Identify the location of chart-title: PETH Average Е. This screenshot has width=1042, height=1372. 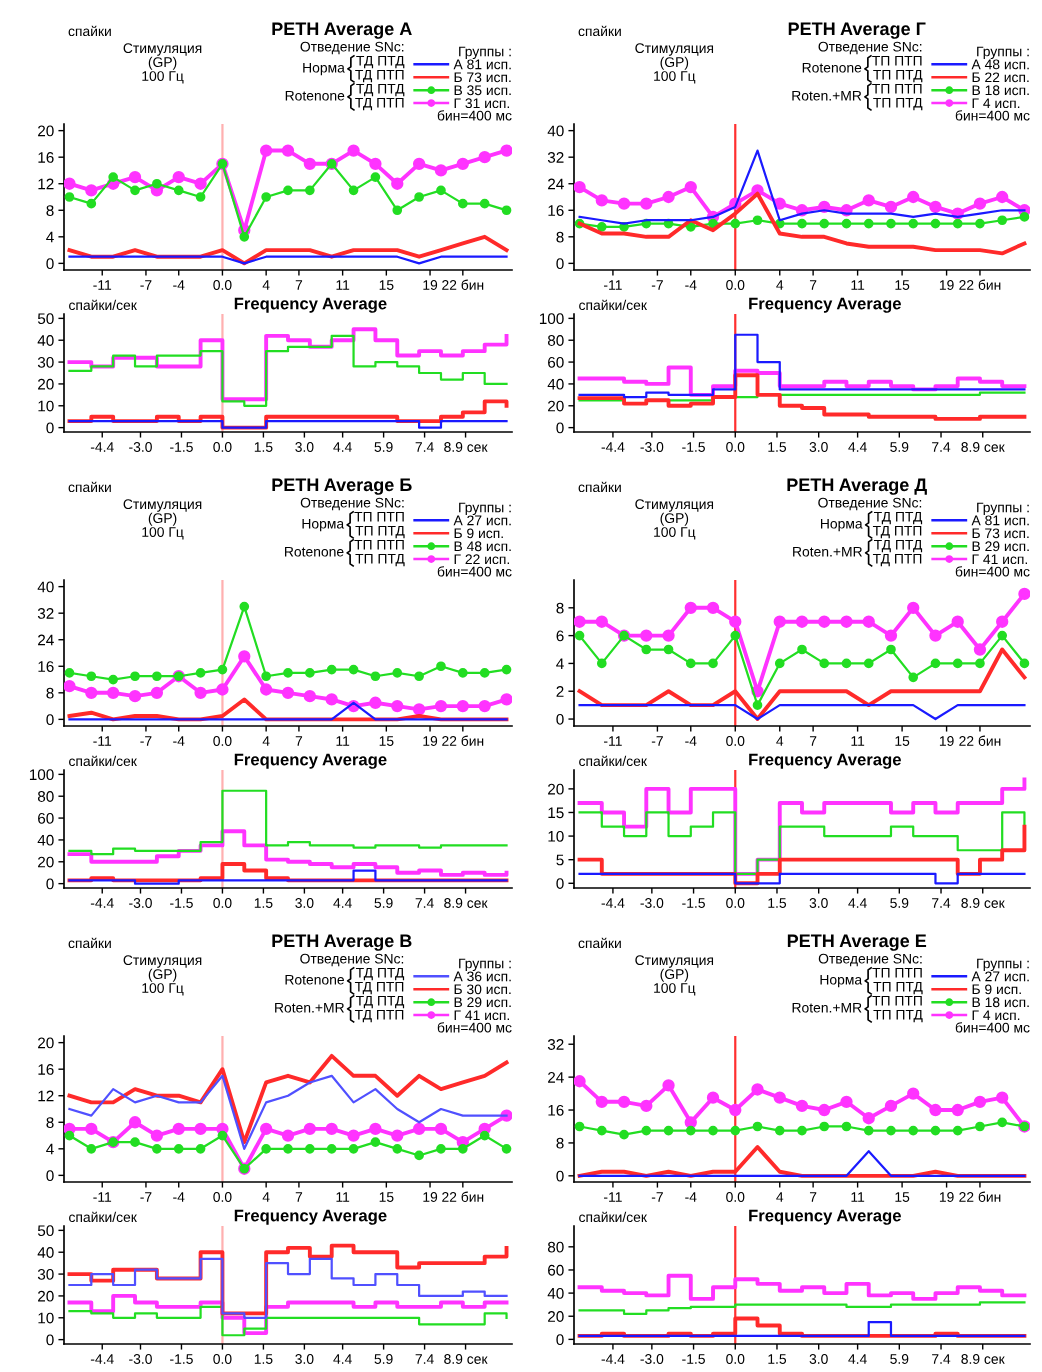
(857, 942).